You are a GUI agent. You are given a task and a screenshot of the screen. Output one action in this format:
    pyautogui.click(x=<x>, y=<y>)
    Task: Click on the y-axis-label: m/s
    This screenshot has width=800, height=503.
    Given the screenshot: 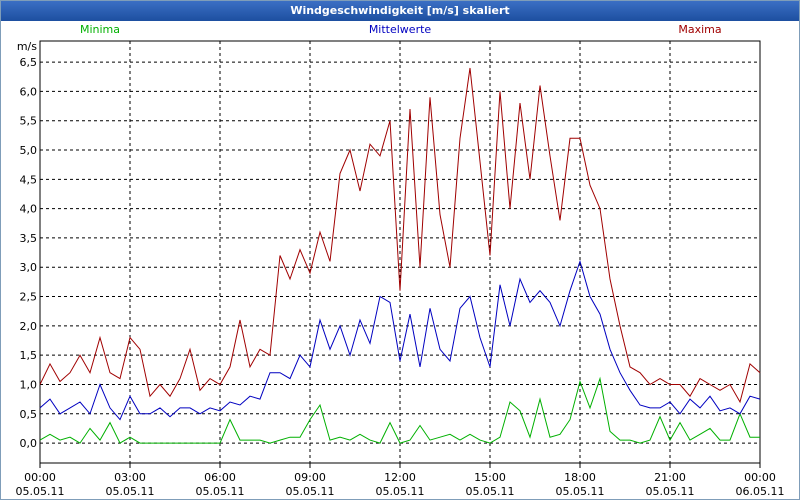 What is the action you would take?
    pyautogui.click(x=27, y=46)
    